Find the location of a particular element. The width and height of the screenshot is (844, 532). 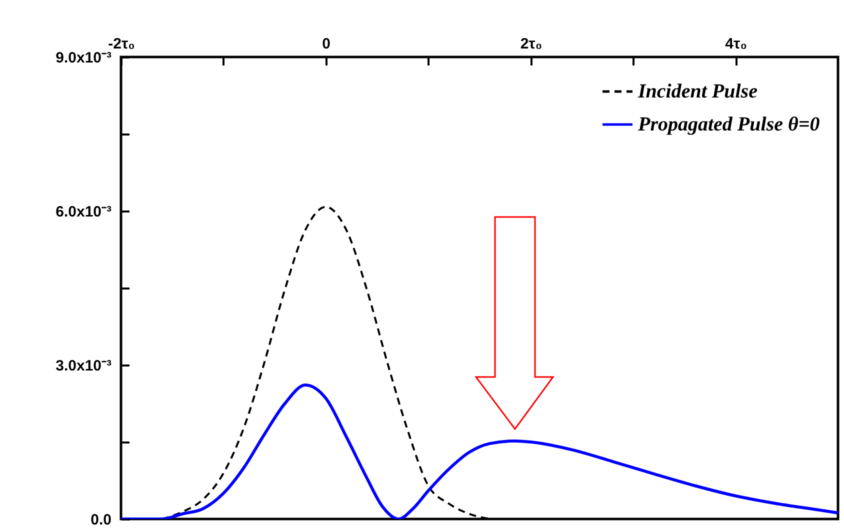

y-tick-label: 6.0x10⁻³ is located at coordinates (84, 212).